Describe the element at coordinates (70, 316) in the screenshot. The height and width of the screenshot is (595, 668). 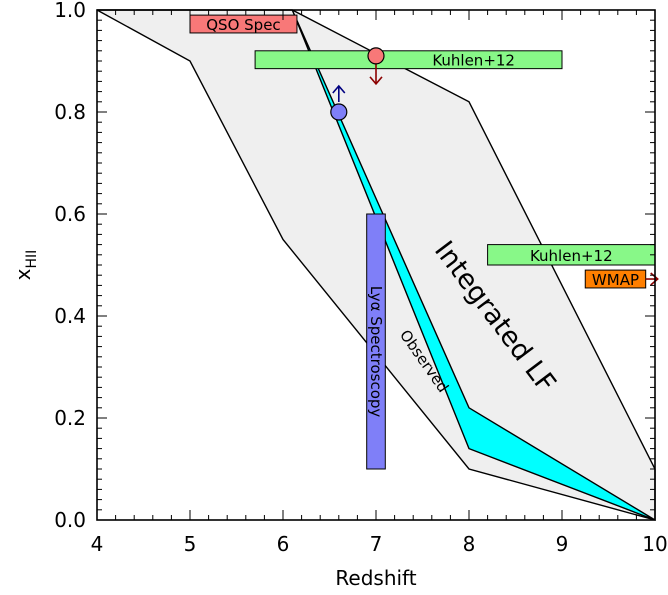
I see `y-tick-label: 0.4` at that location.